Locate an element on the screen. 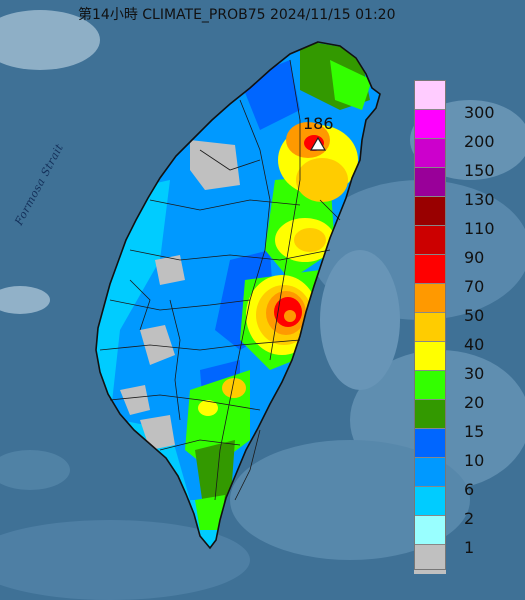  legend-label: 130 is located at coordinates (479, 199).